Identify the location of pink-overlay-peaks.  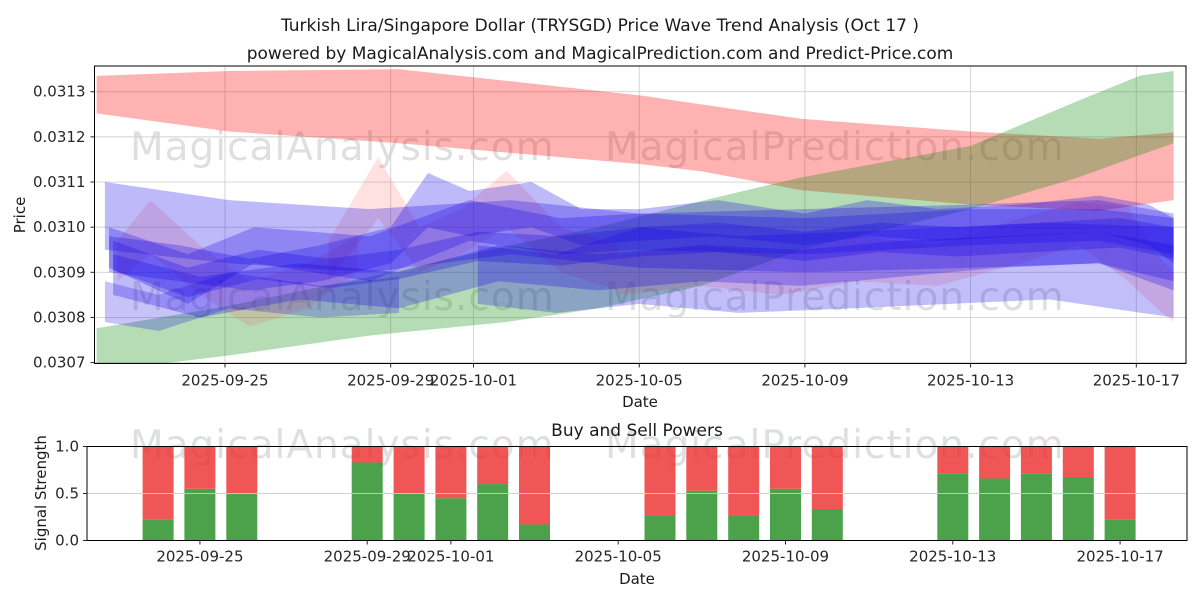
(473, 224).